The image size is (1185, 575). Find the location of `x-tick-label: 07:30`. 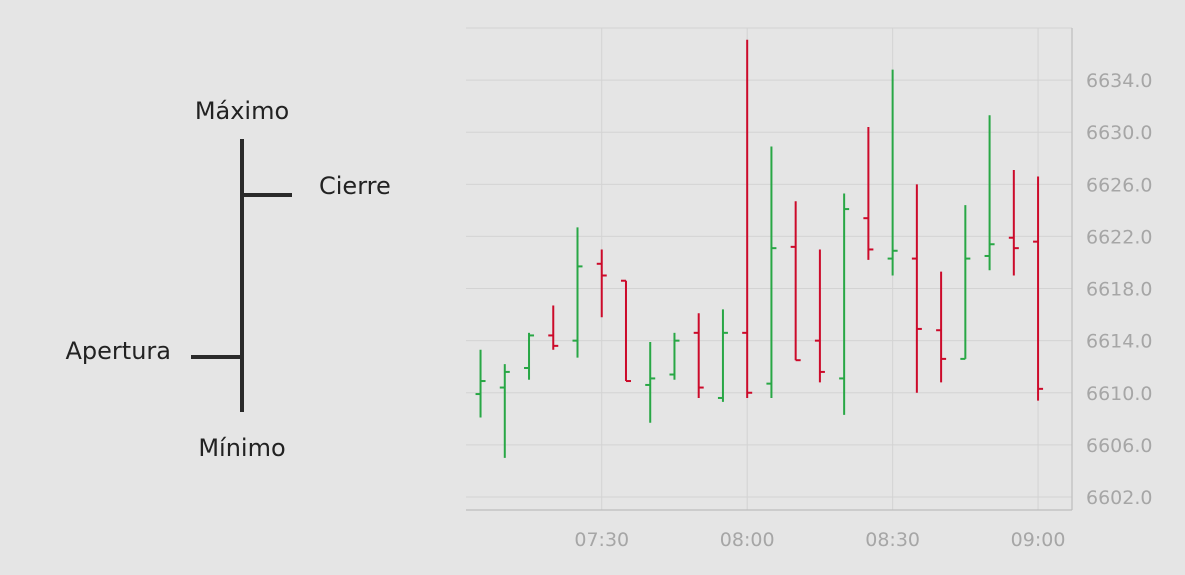

x-tick-label: 07:30 is located at coordinates (601, 540).